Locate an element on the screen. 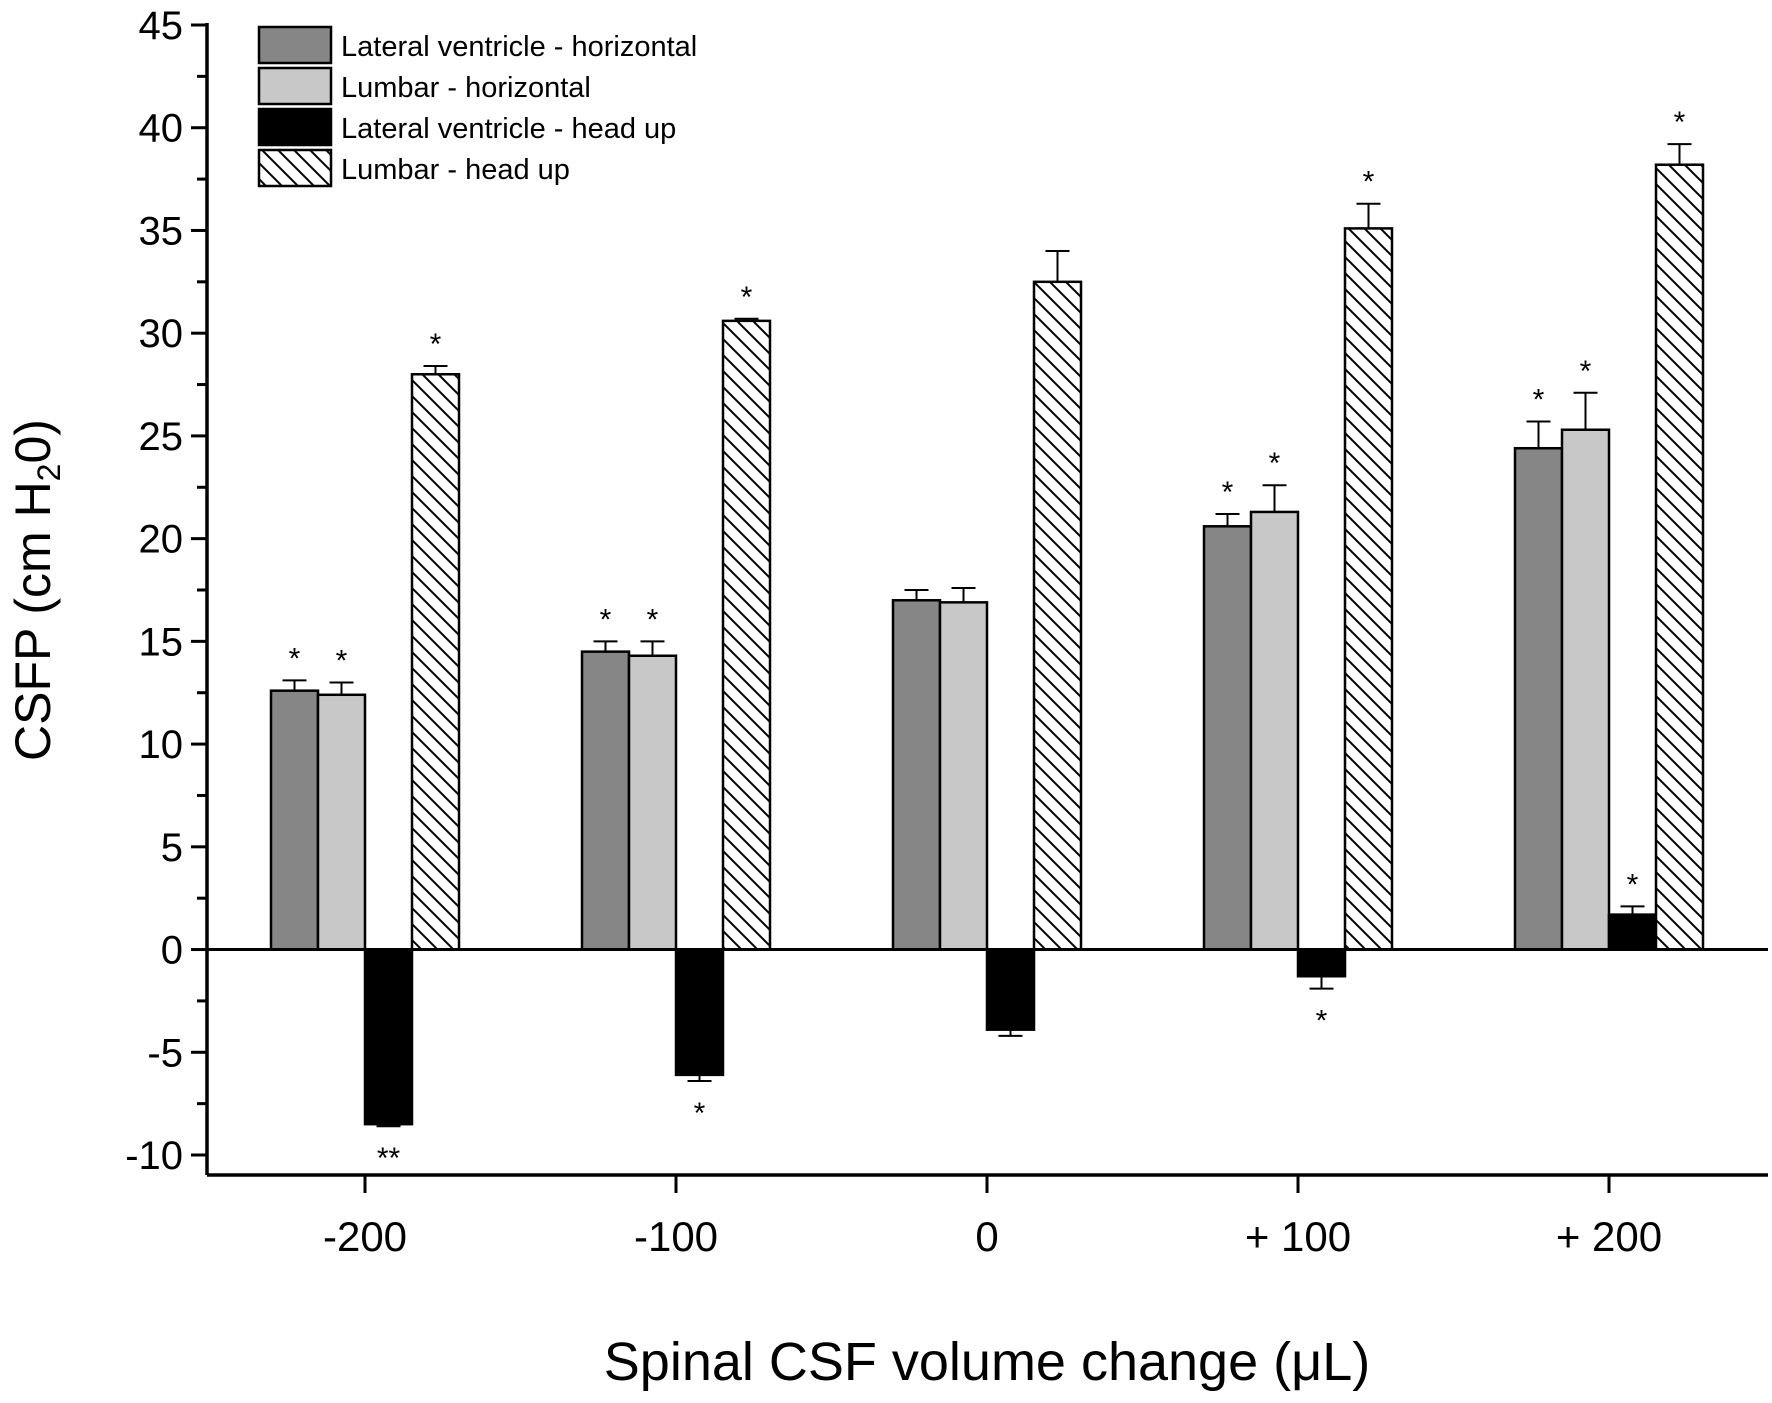 The image size is (1772, 1403). y-axis-title-main: CSFP (cm H is located at coordinates (33, 621).